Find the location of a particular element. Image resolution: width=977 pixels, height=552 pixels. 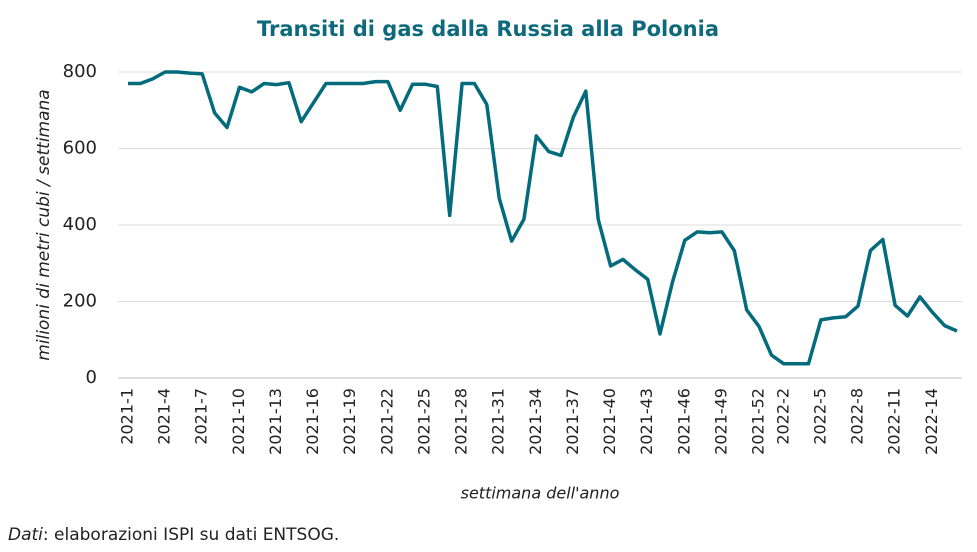

source-note: Dati: elaborazioni ISPI su dati ENTSOG. is located at coordinates (173, 535).